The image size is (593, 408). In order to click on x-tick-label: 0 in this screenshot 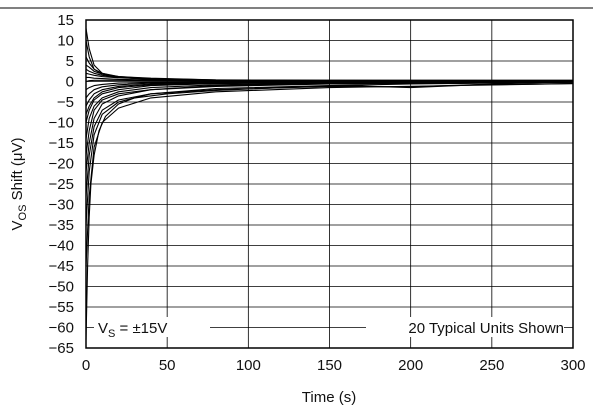, I will do `click(86, 365)`.